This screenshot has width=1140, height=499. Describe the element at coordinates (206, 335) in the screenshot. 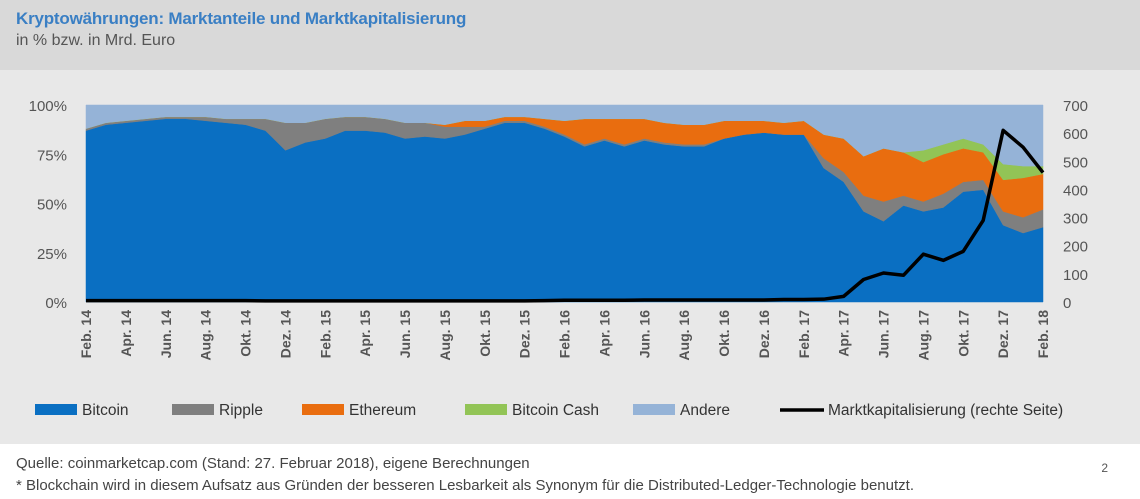

I see `x-tick-label: Aug. 14` at that location.